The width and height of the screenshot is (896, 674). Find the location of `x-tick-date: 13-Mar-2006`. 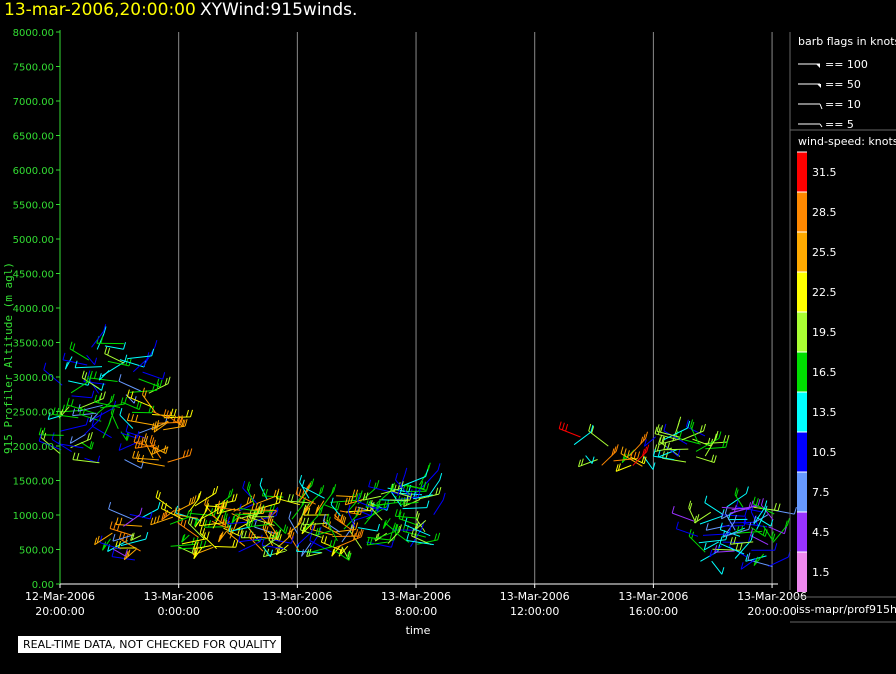

x-tick-date: 13-Mar-2006 is located at coordinates (653, 596).